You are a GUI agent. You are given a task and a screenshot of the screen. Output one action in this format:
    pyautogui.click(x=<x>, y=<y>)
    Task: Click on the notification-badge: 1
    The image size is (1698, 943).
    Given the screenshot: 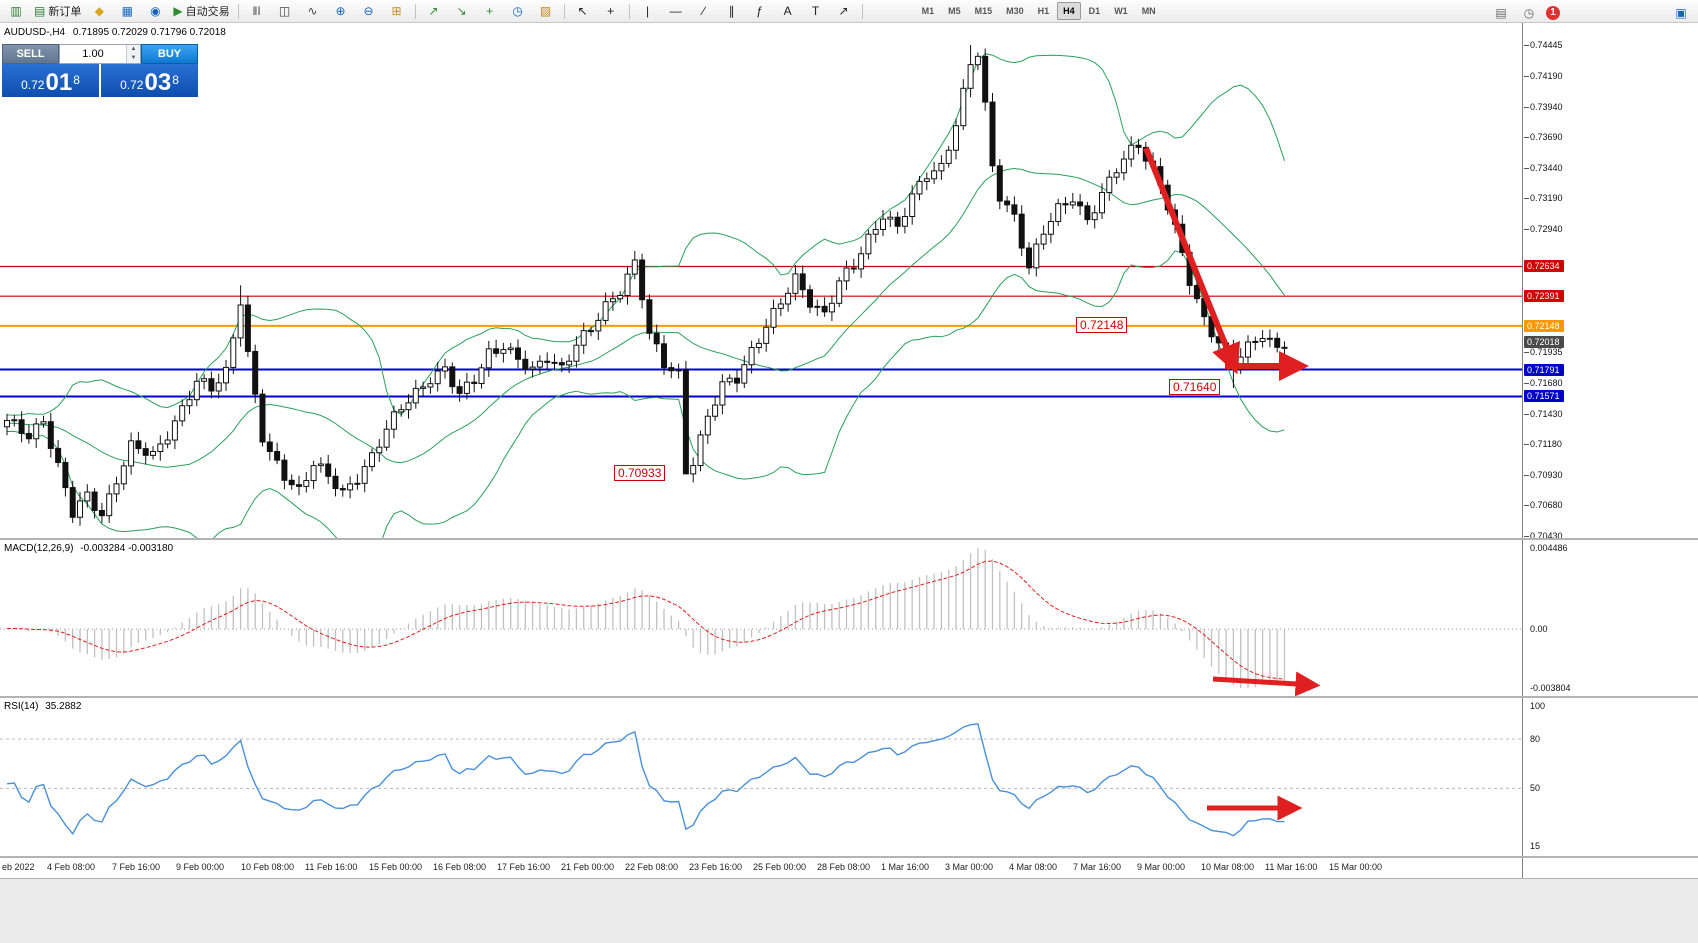 What is the action you would take?
    pyautogui.click(x=1553, y=12)
    